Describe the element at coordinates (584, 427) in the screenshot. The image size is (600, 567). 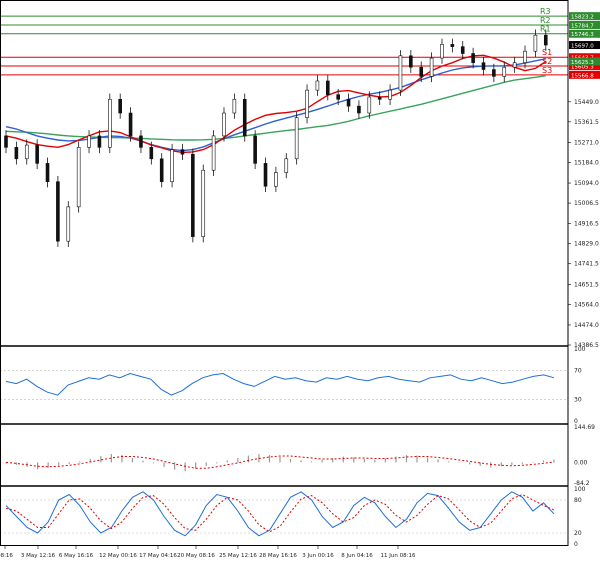
I see `osc2-tick-label: 144.69` at that location.